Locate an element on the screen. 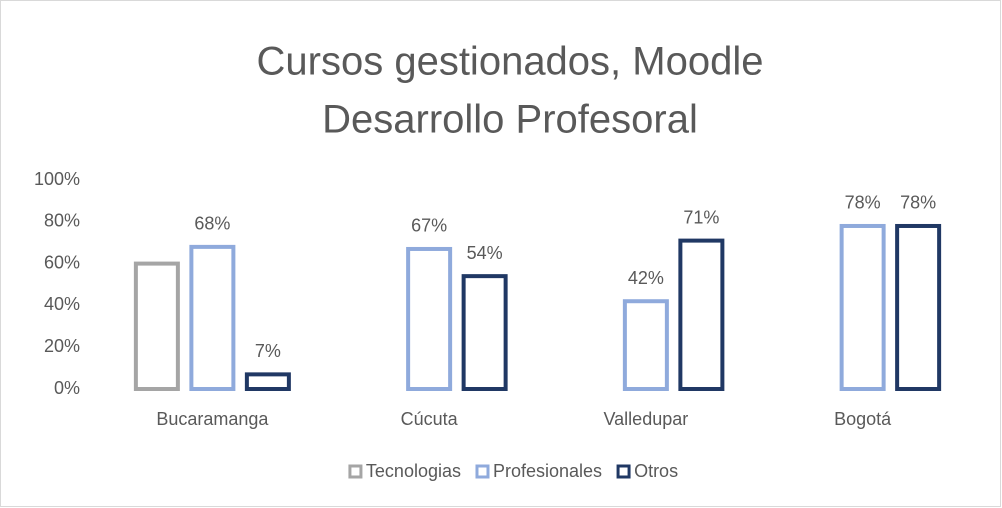  x-tick-label: Valledupar is located at coordinates (646, 419).